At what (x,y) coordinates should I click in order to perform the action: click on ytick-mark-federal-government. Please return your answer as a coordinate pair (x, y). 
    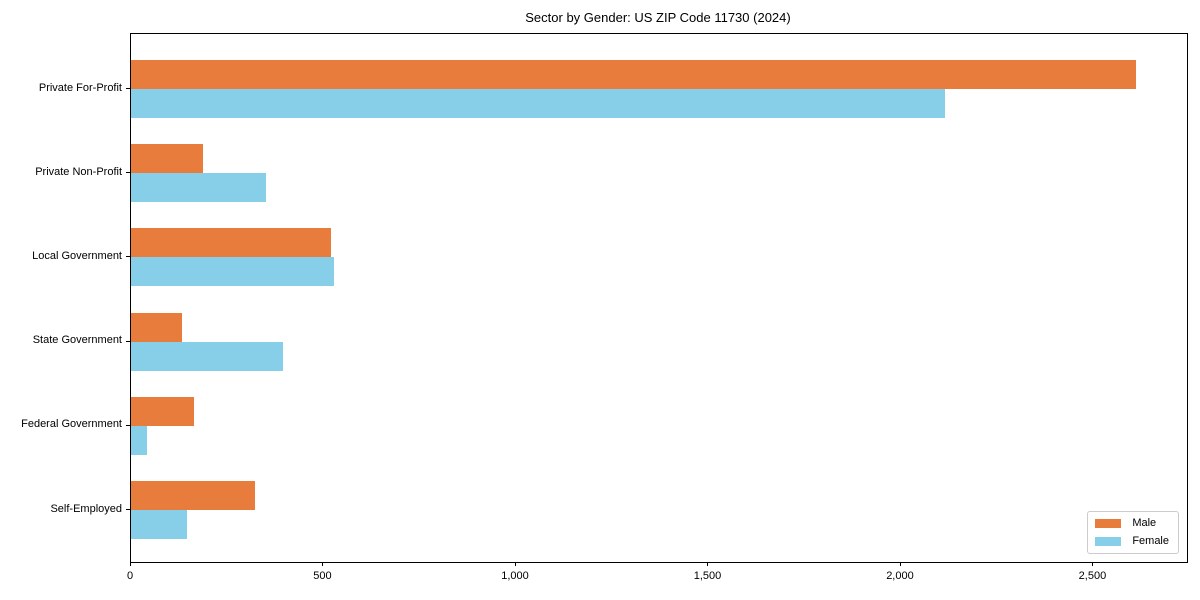
    Looking at the image, I should click on (128, 425).